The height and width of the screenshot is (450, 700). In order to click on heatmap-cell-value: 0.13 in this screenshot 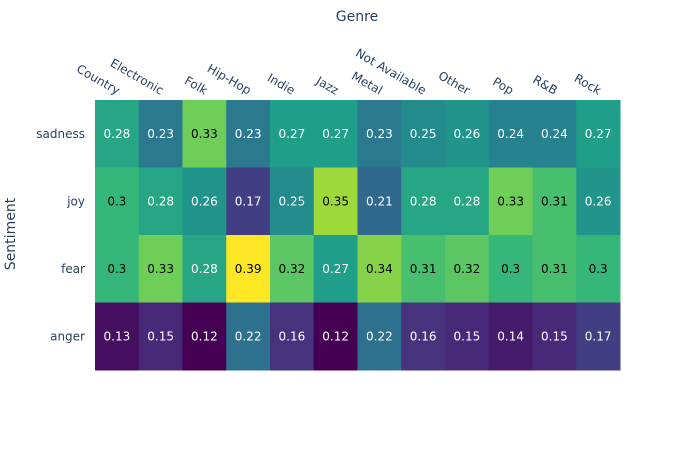, I will do `click(117, 336)`.